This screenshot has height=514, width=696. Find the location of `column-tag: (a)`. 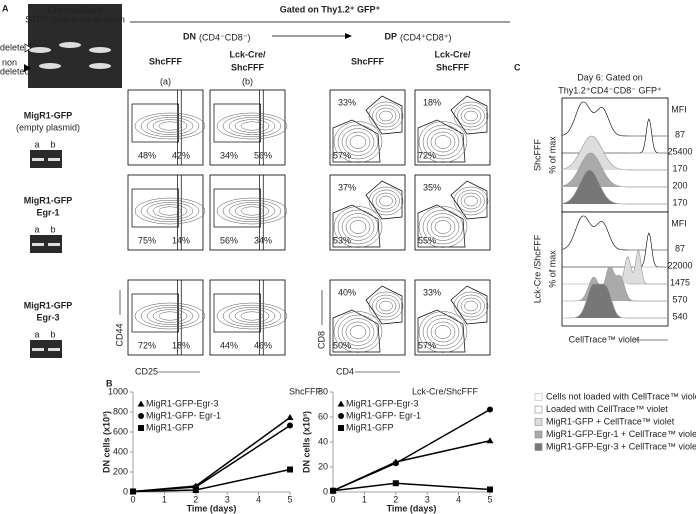

column-tag: (a) is located at coordinates (165, 81).